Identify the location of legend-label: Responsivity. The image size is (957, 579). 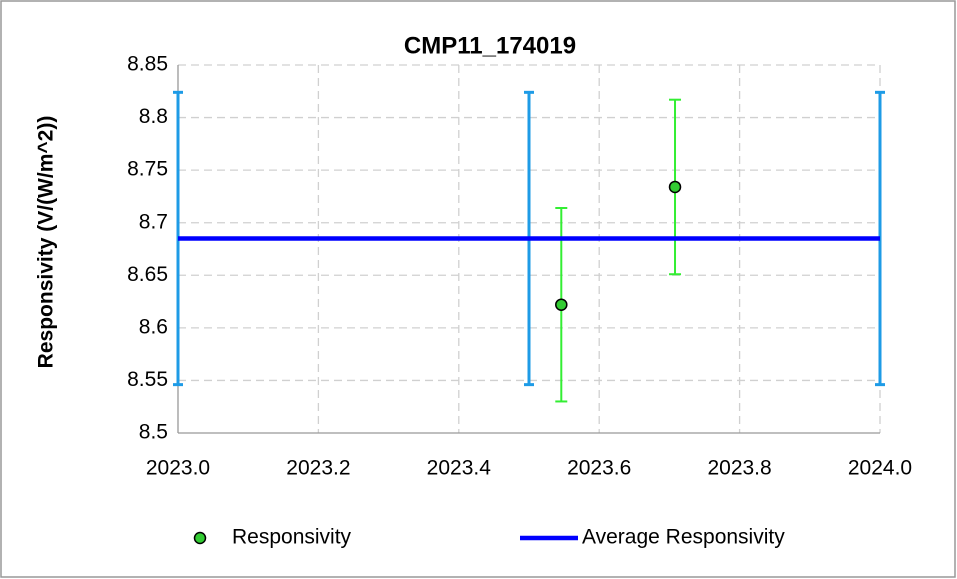
(292, 537).